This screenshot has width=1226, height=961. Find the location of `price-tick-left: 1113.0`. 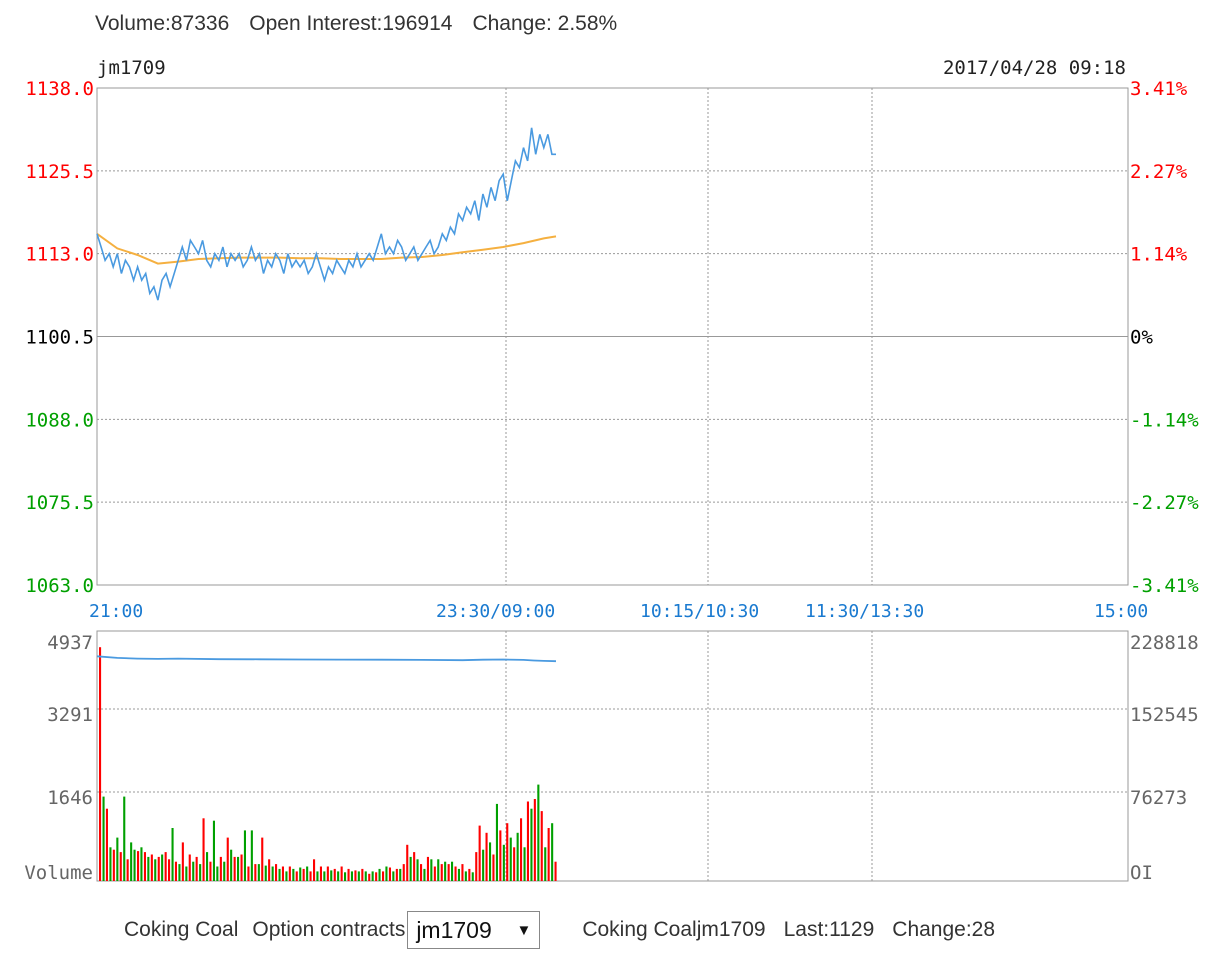

price-tick-left: 1113.0 is located at coordinates (59, 255).